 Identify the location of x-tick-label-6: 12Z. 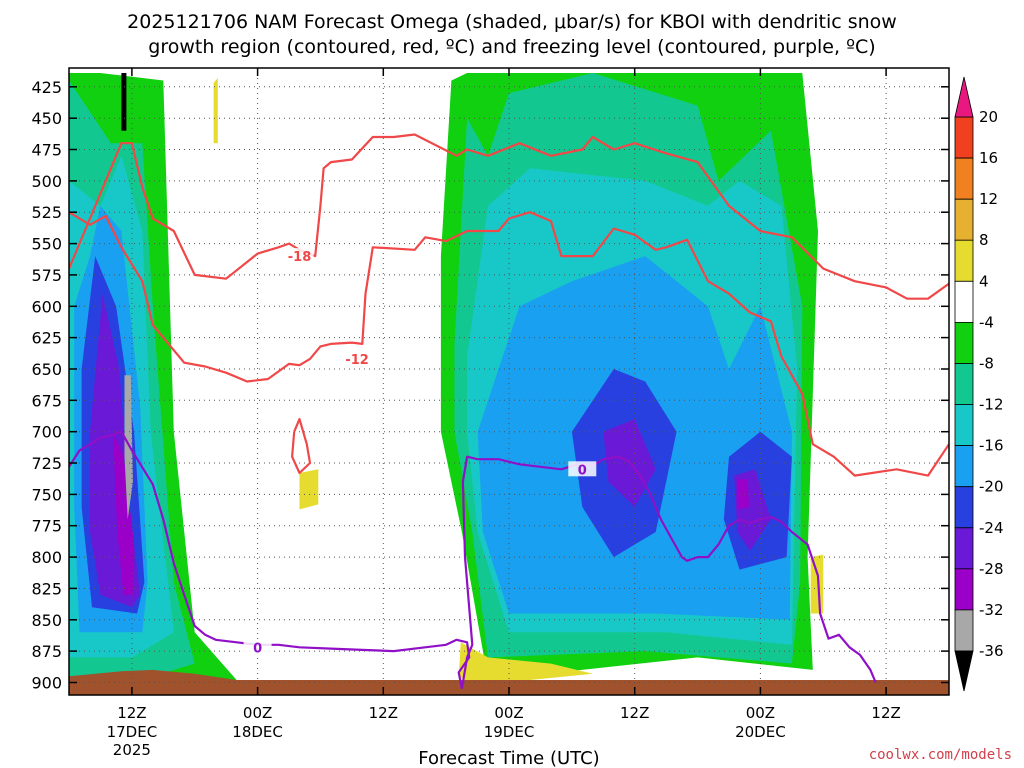
(131, 713).